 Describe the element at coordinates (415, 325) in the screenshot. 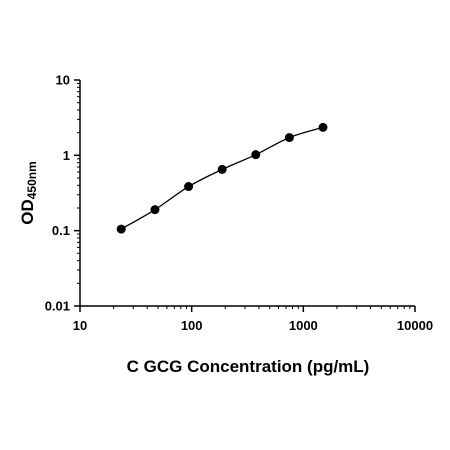

I see `x-tick-label: 10000` at that location.